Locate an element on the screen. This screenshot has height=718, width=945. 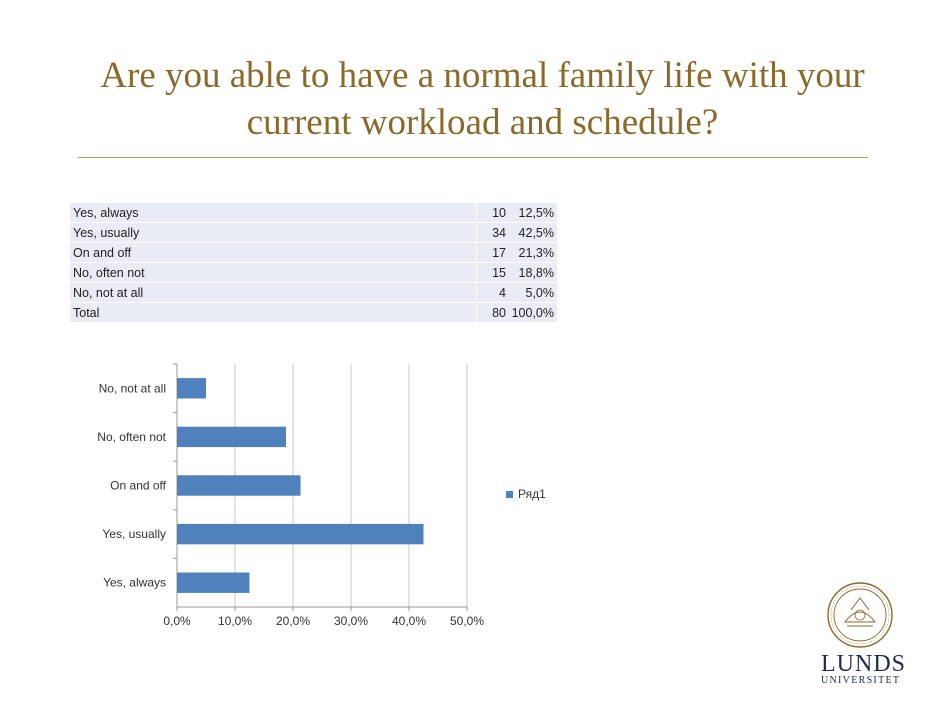
row-percent: 42,5% is located at coordinates (533, 232).